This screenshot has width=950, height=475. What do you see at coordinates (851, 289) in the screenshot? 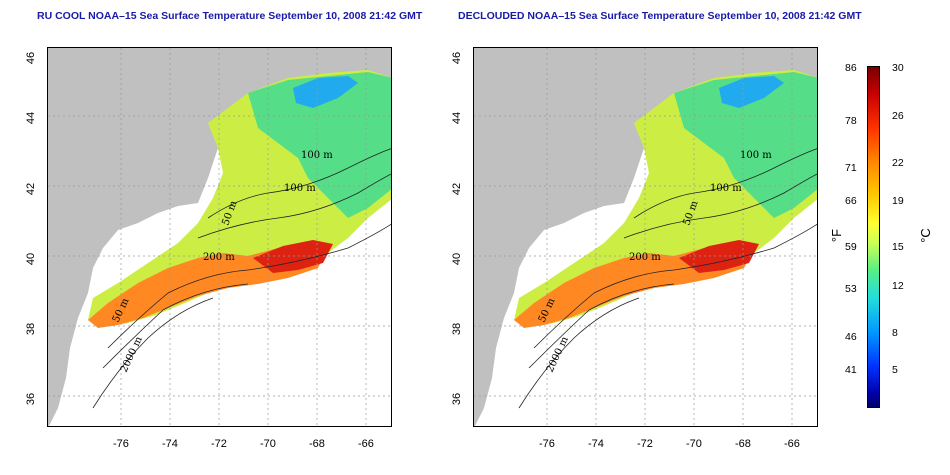
I see `colorbar-f-label: 53` at bounding box center [851, 289].